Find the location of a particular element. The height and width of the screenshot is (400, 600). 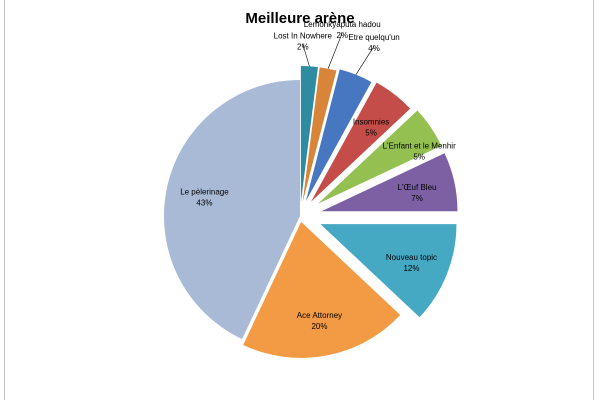

slice-label-8: Le pèlerinage 43% is located at coordinates (204, 198).